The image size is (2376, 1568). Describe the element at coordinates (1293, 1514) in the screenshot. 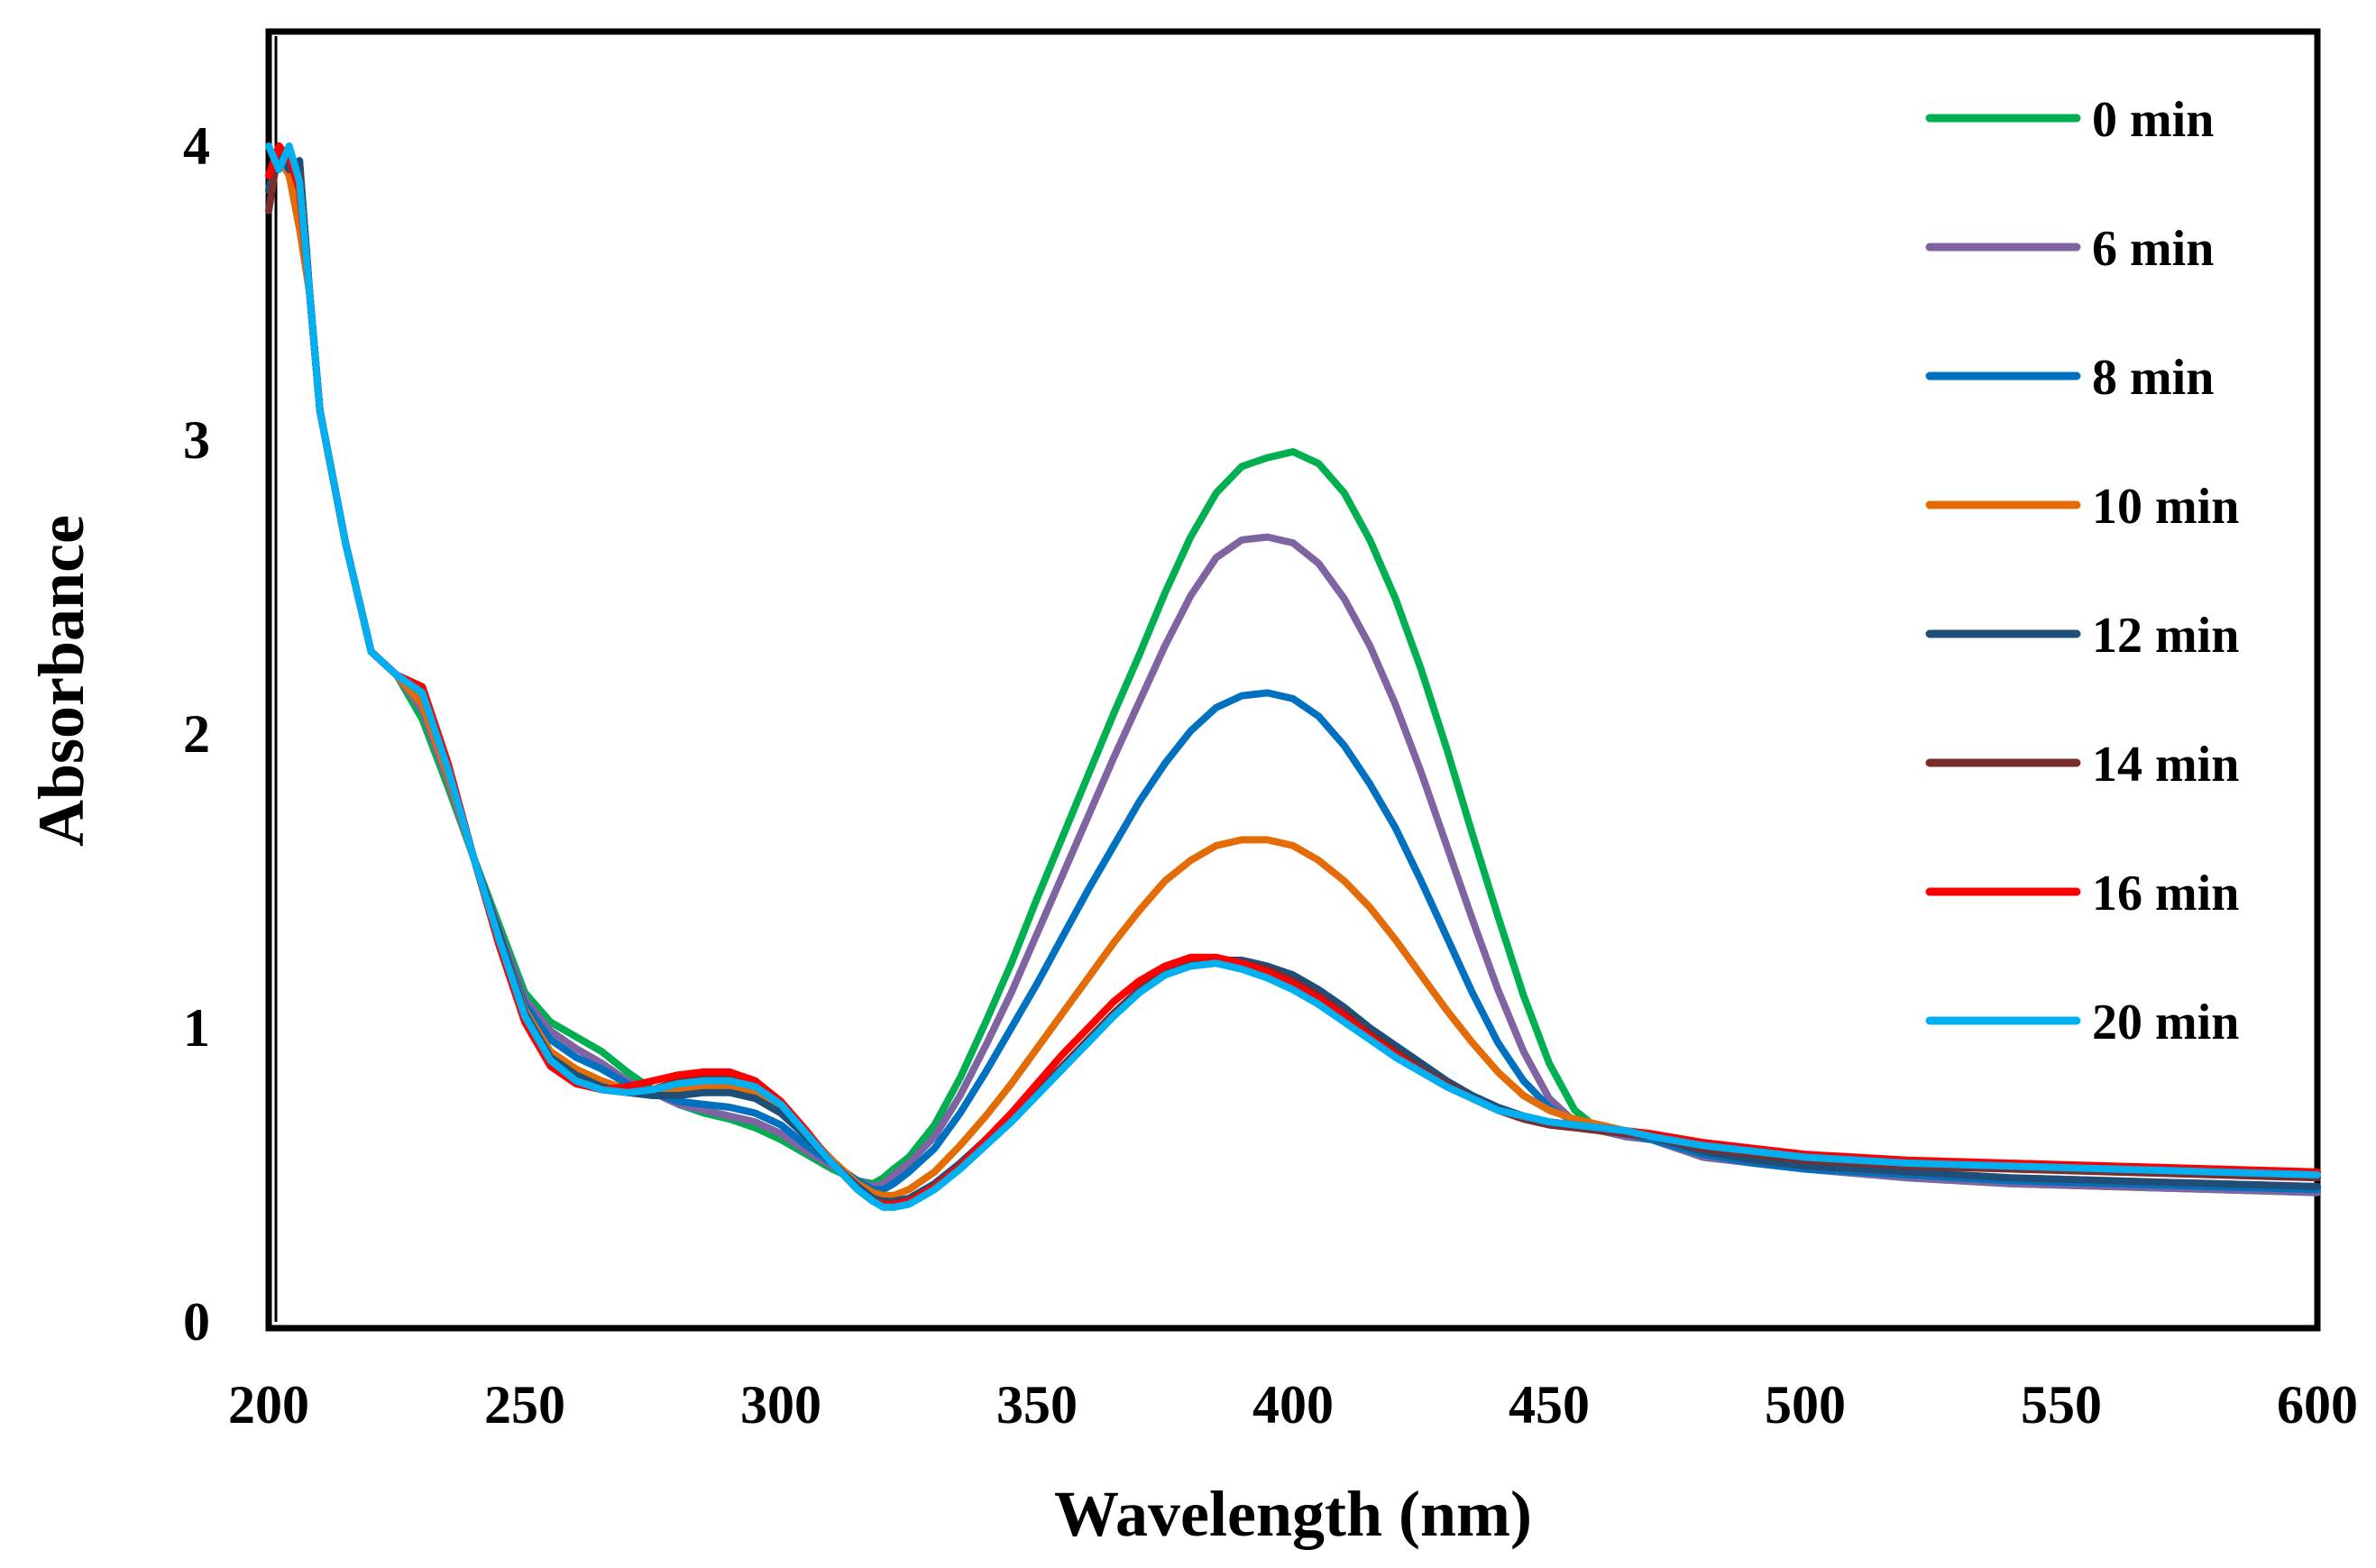

I see `x-axis-title: Wavelength (nm)` at that location.